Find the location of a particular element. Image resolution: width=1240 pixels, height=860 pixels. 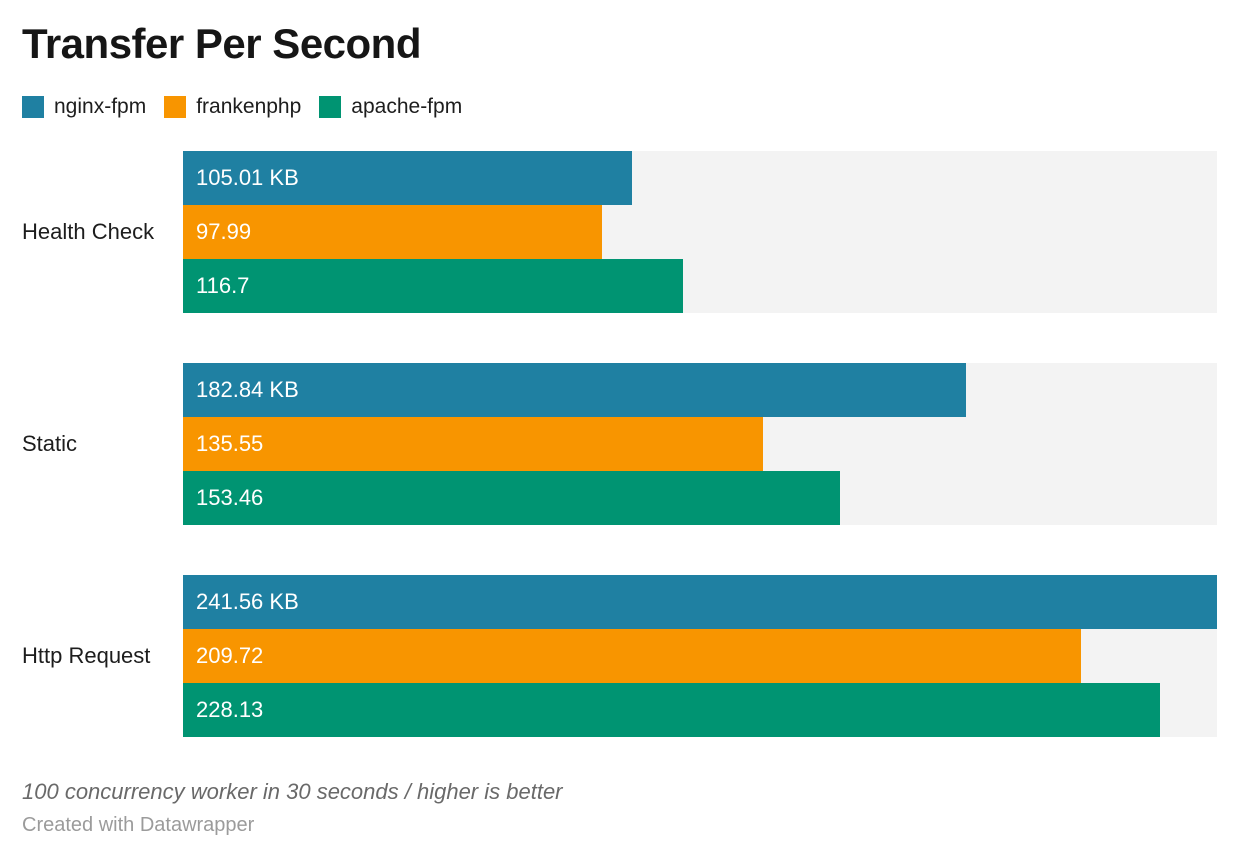

bar-value-label: 241.56 KB is located at coordinates (247, 601).